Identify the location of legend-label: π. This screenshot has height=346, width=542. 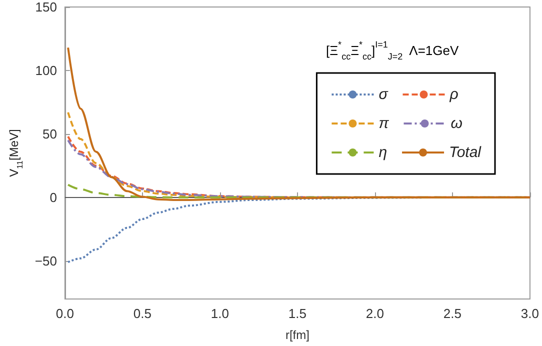
(384, 123).